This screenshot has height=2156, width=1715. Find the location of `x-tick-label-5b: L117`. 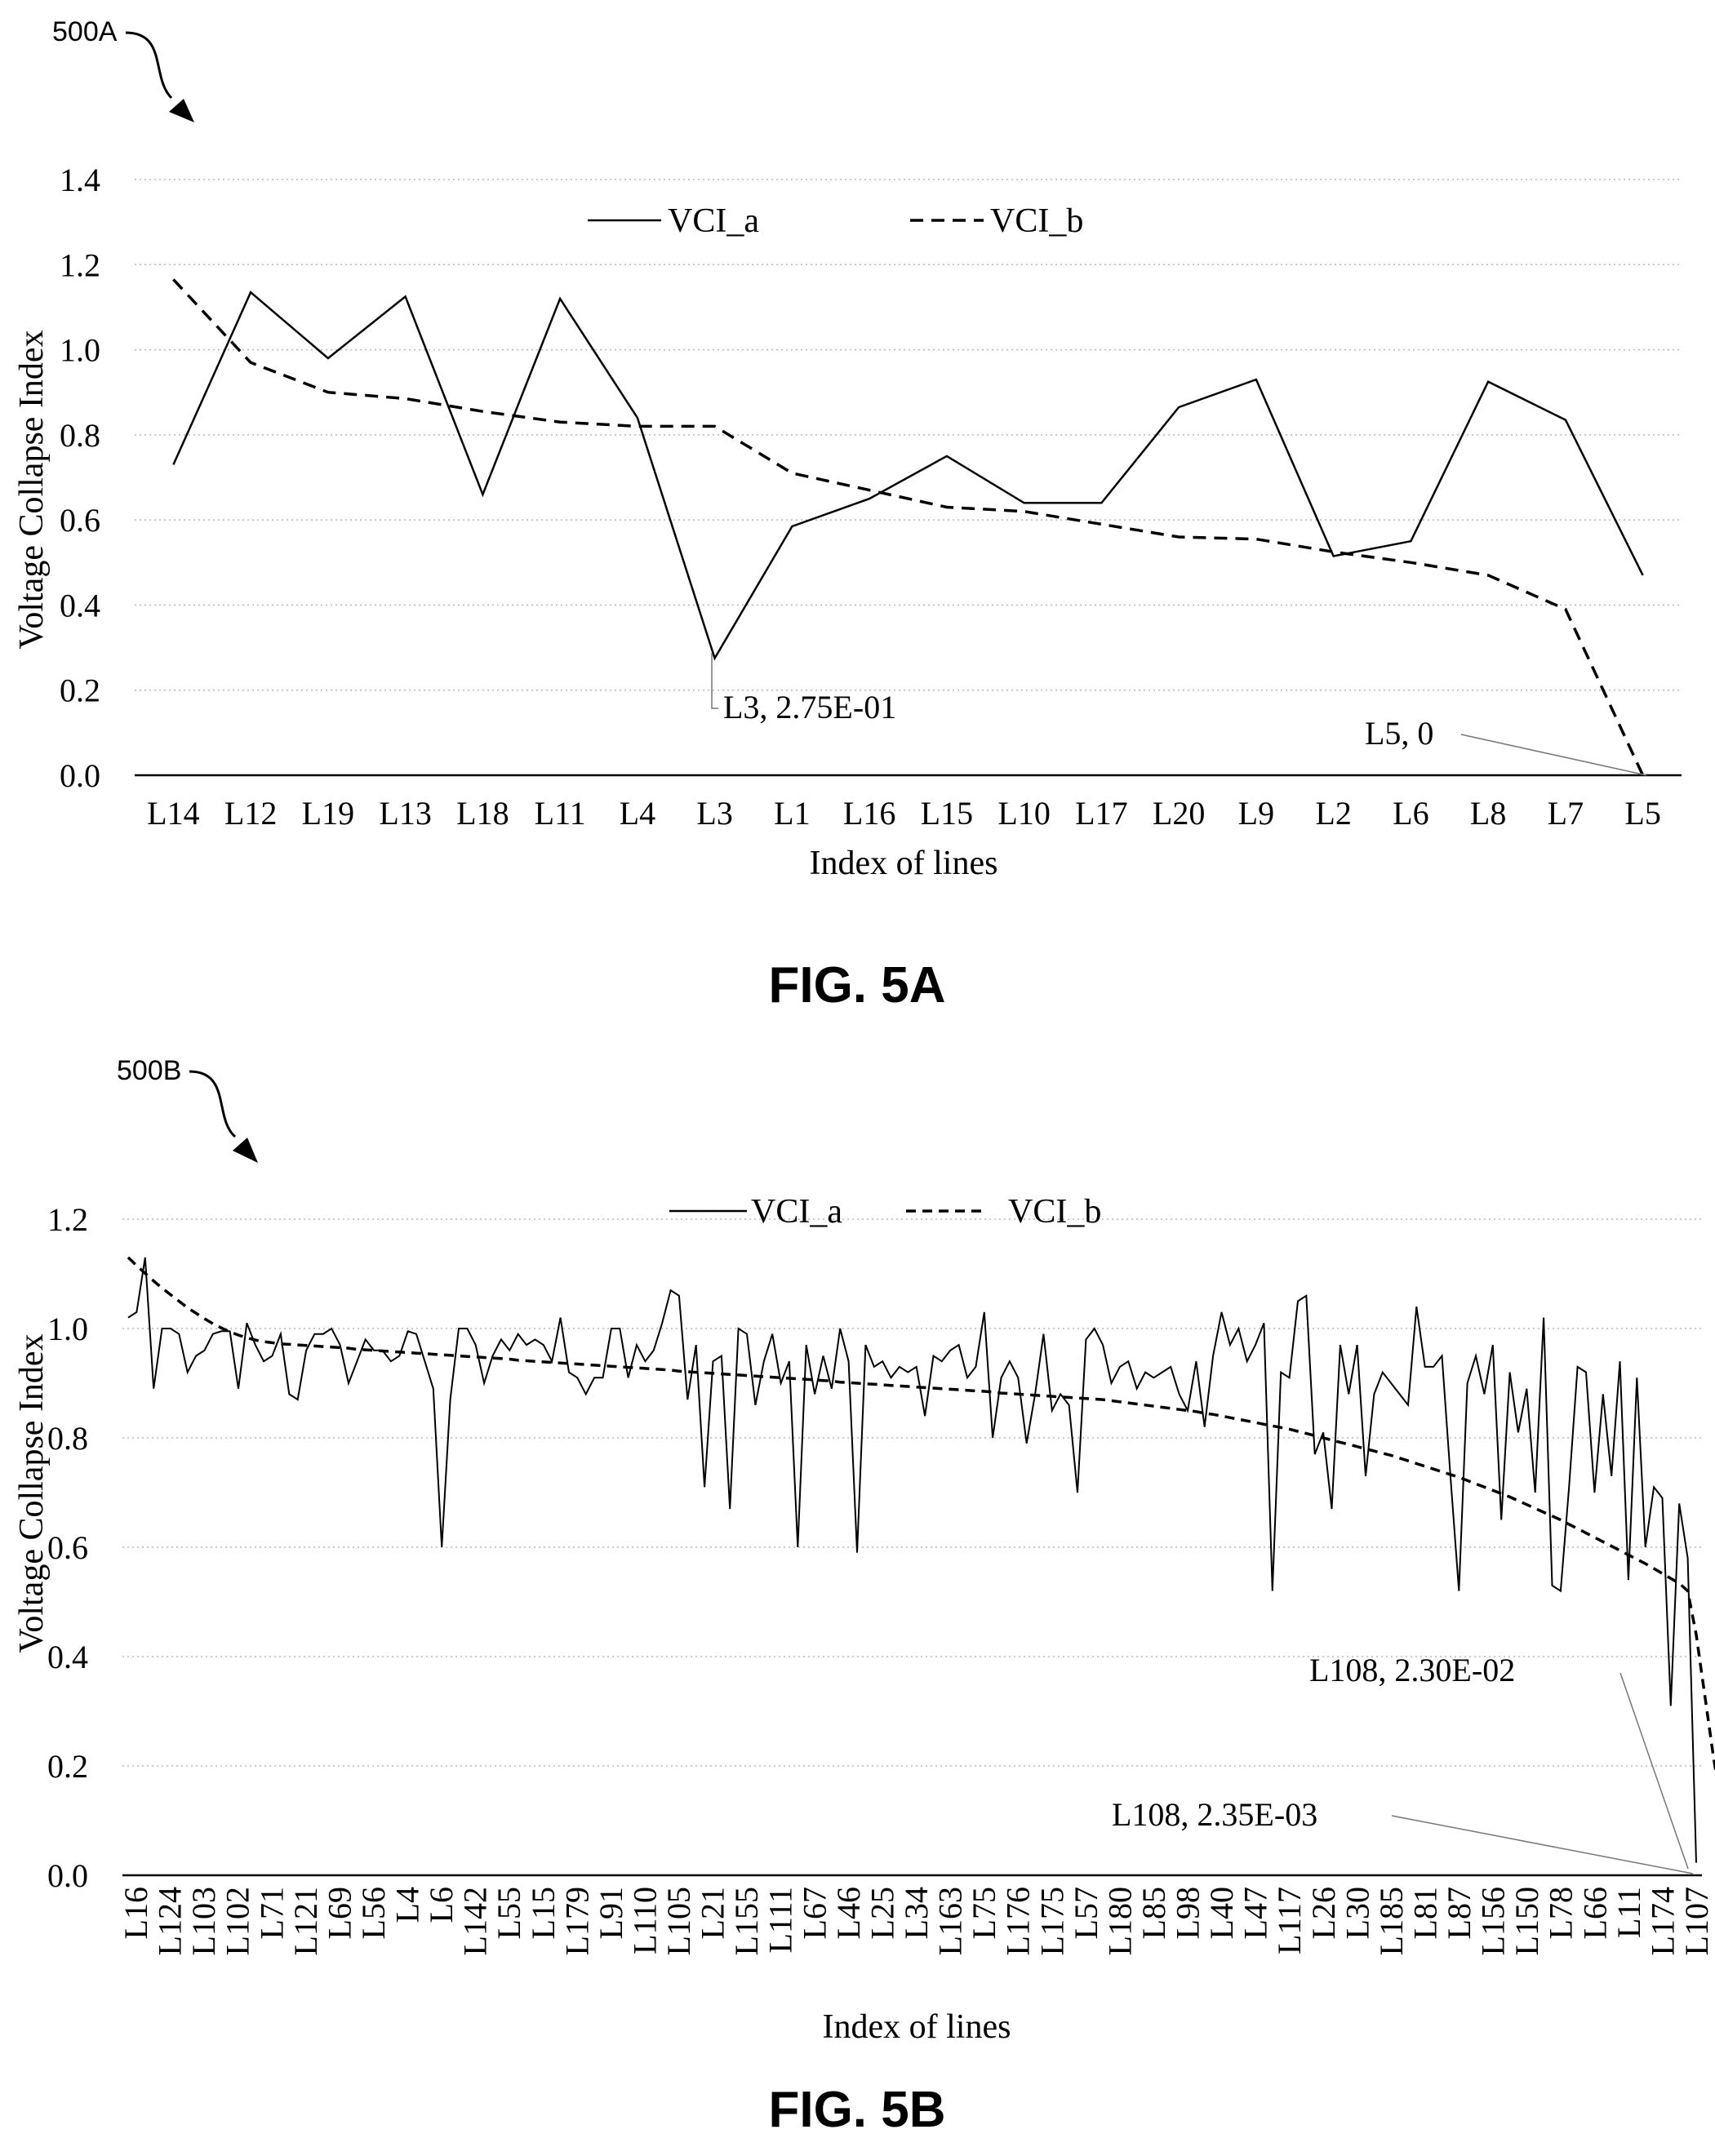

x-tick-label-5b: L117 is located at coordinates (1289, 1920).